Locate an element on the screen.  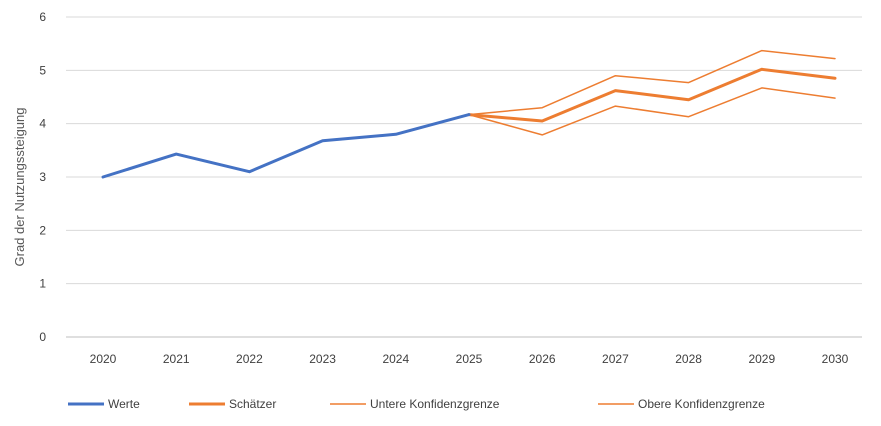
y-axis-ticks: 0 1 2 3 4 5 6 is located at coordinates (42, 177).